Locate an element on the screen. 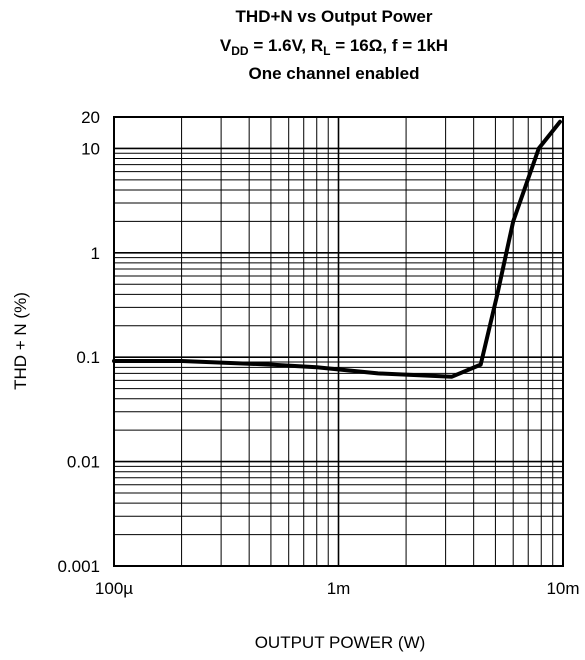  y-tick-label: 0.1 is located at coordinates (88, 357).